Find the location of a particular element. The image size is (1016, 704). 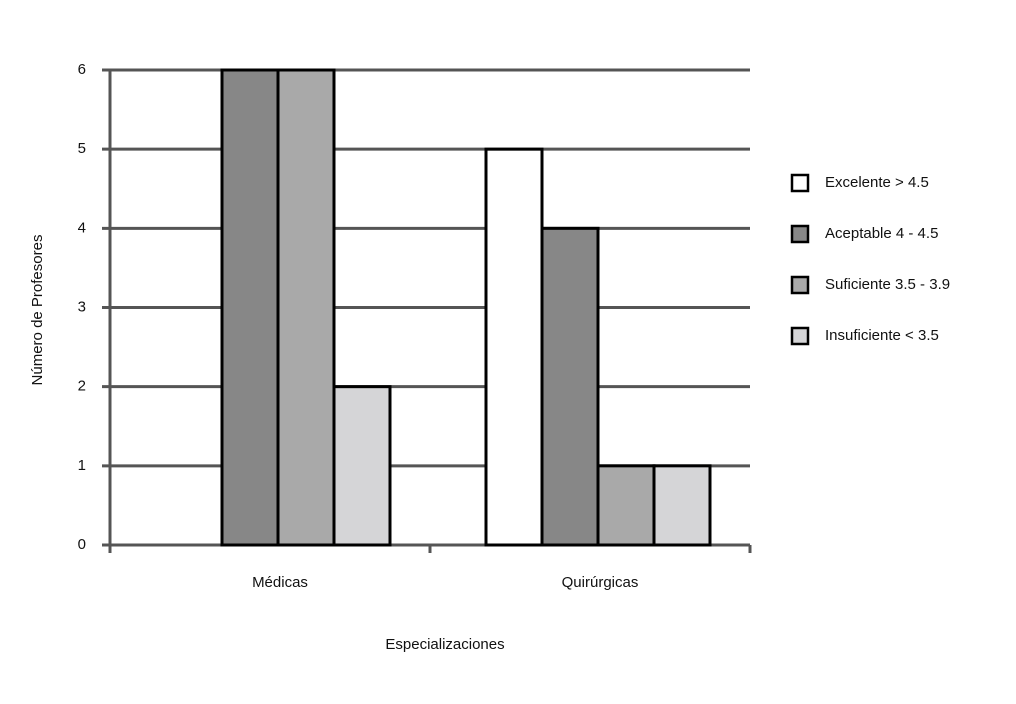

y-tick-label: 1 is located at coordinates (82, 465).